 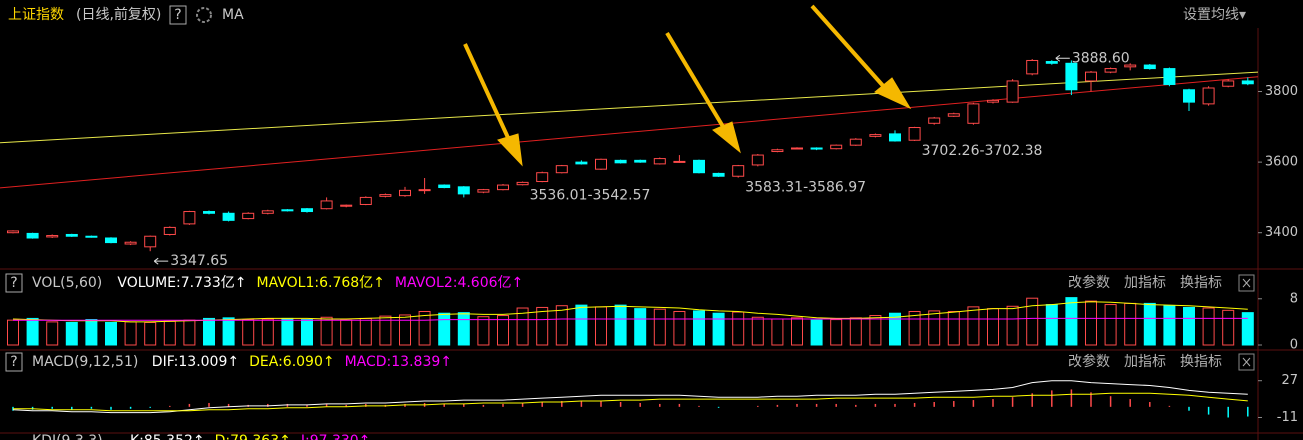 I want to click on mode: (日线,前复权), so click(x=118, y=14).